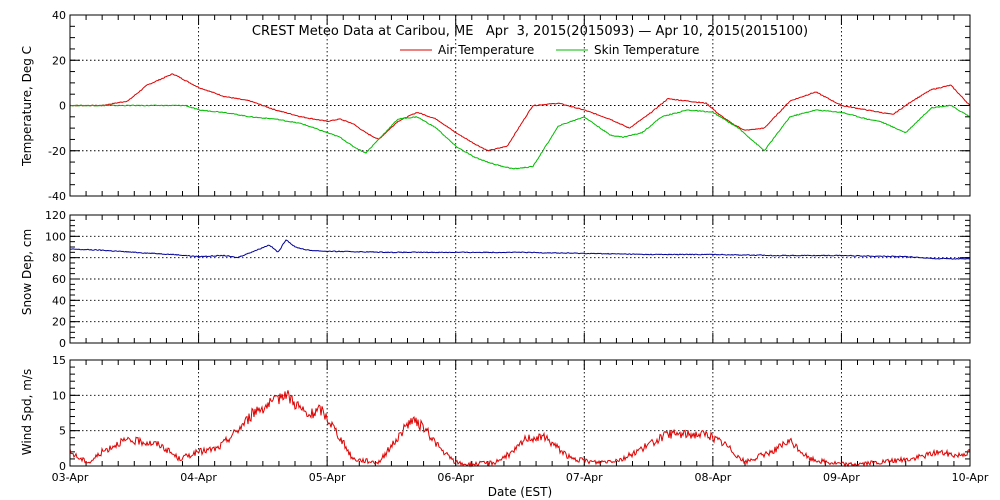 Image resolution: width=1000 pixels, height=500 pixels. What do you see at coordinates (520, 249) in the screenshot?
I see `snow-depth-line` at bounding box center [520, 249].